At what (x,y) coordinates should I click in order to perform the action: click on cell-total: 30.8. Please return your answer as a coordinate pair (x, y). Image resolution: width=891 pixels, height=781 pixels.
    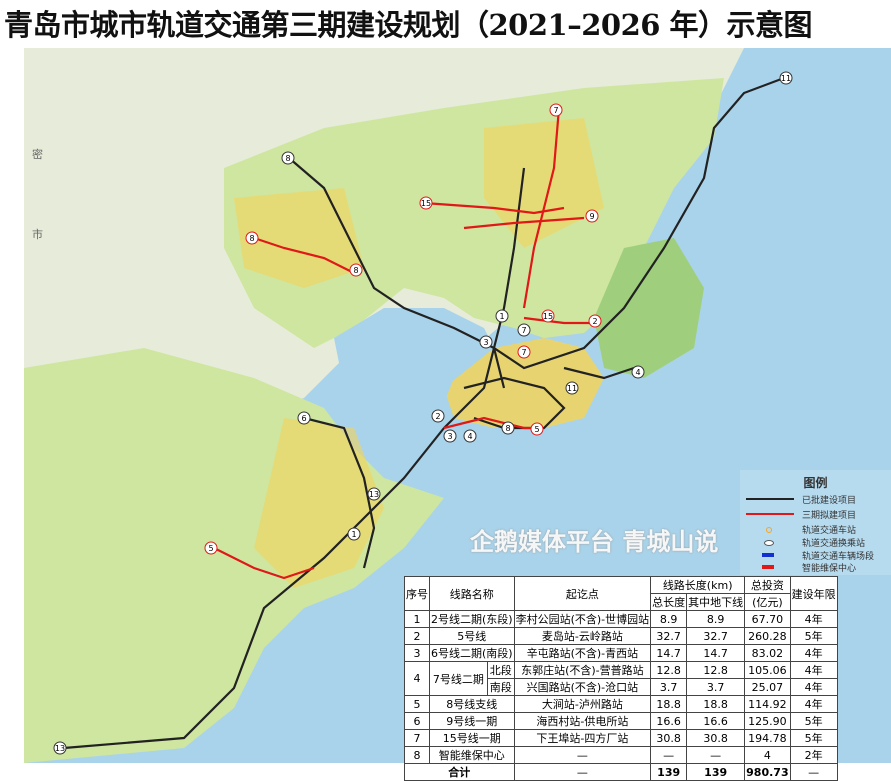
    Looking at the image, I should click on (669, 738).